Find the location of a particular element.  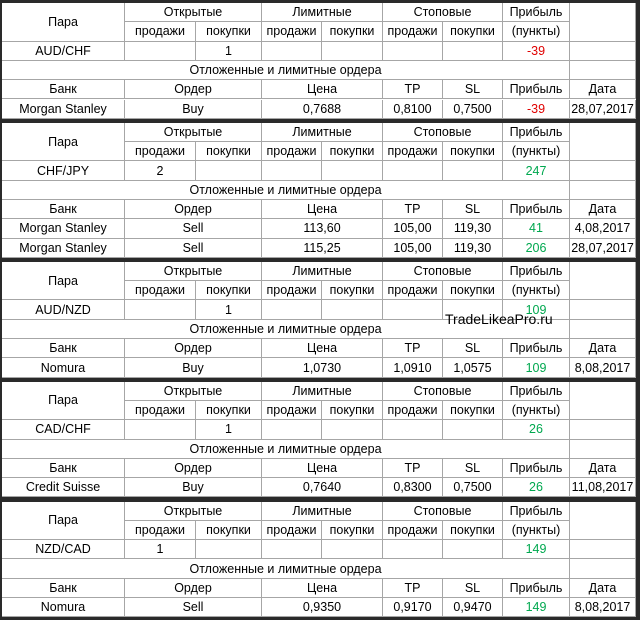

order-cell: 11,08,2017 is located at coordinates (603, 488).